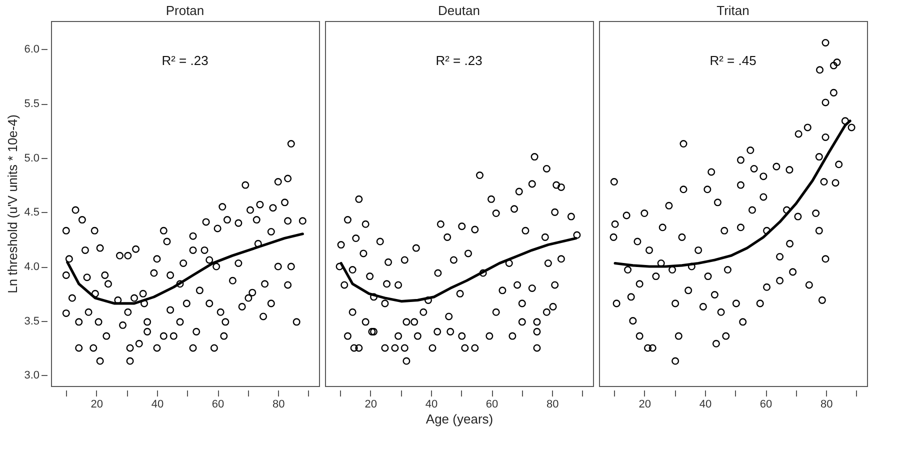 This screenshot has width=897, height=464. Describe the element at coordinates (12, 204) in the screenshot. I see `y-axis-title: Ln threshold (u'V units * 10e-4)` at that location.